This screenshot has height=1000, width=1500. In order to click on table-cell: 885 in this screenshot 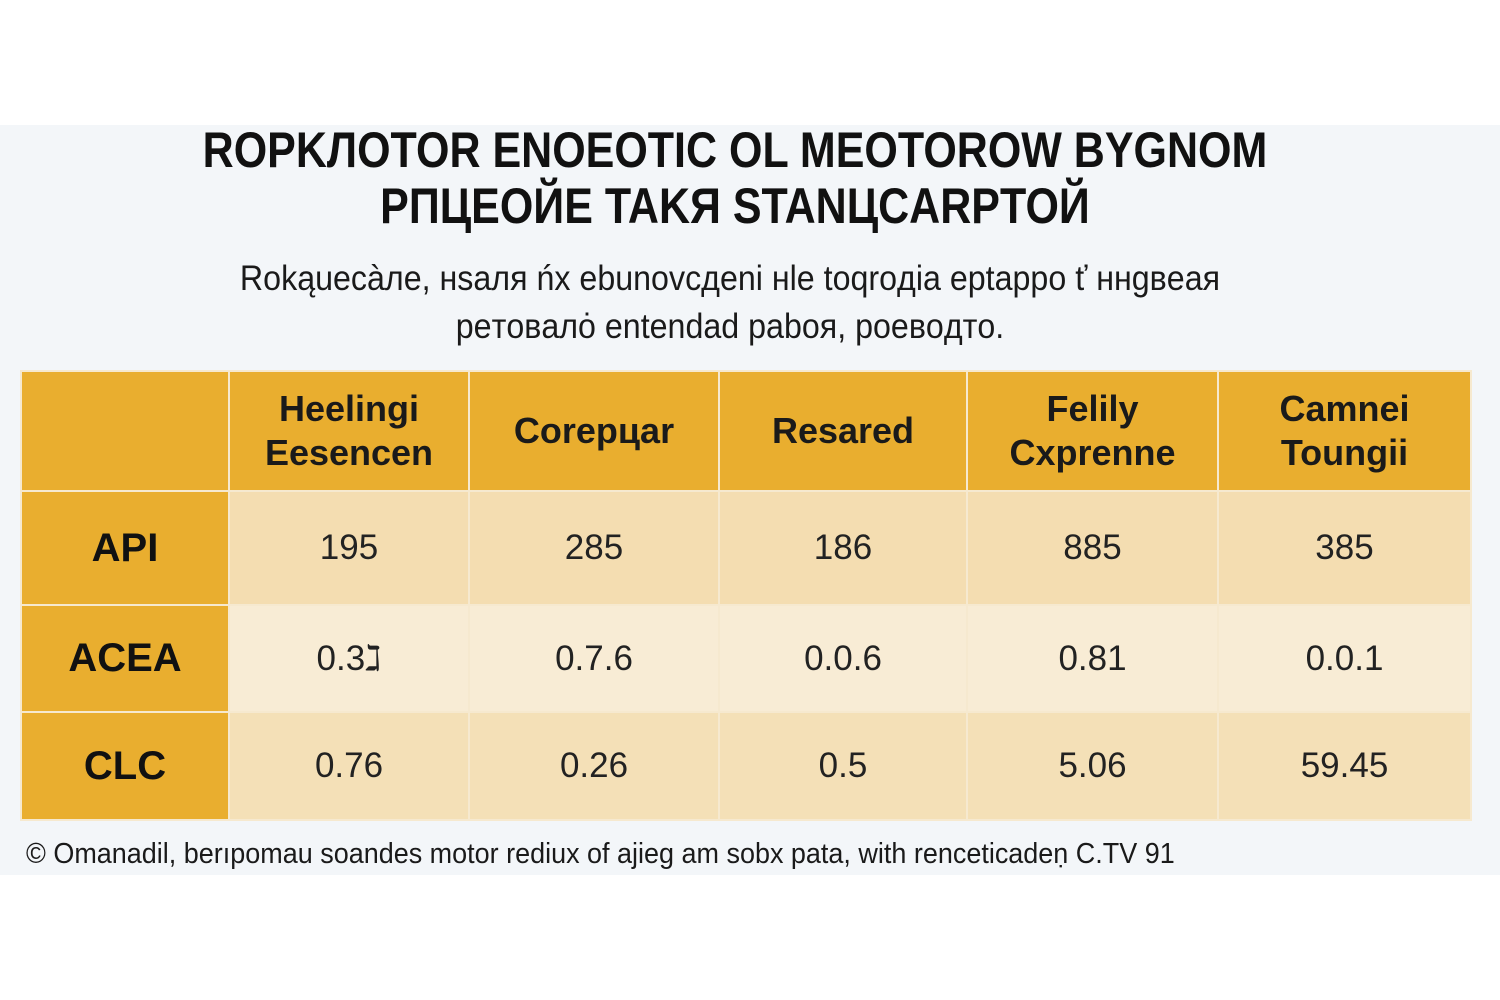, I will do `click(1092, 548)`.